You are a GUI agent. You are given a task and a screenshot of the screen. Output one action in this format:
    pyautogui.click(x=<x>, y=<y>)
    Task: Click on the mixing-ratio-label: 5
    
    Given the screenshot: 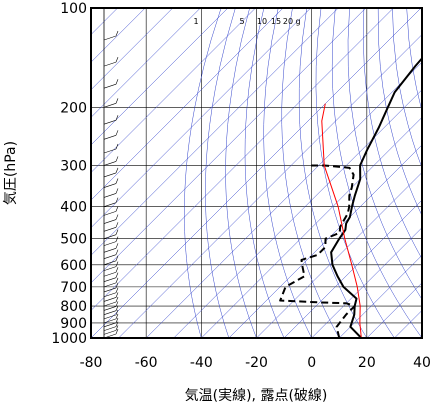 What is the action you would take?
    pyautogui.click(x=241, y=21)
    